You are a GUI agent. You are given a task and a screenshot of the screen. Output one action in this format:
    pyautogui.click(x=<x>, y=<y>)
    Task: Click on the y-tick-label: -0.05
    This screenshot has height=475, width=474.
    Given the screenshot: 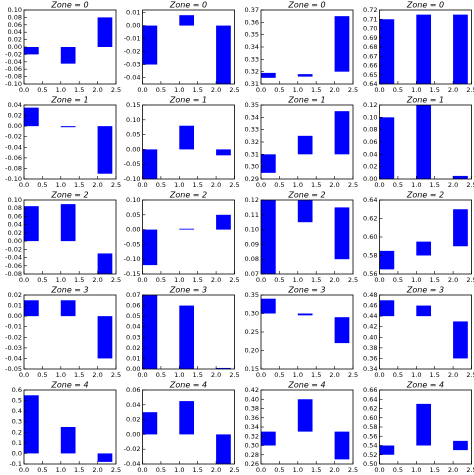 What is the action you would take?
    pyautogui.click(x=132, y=164)
    